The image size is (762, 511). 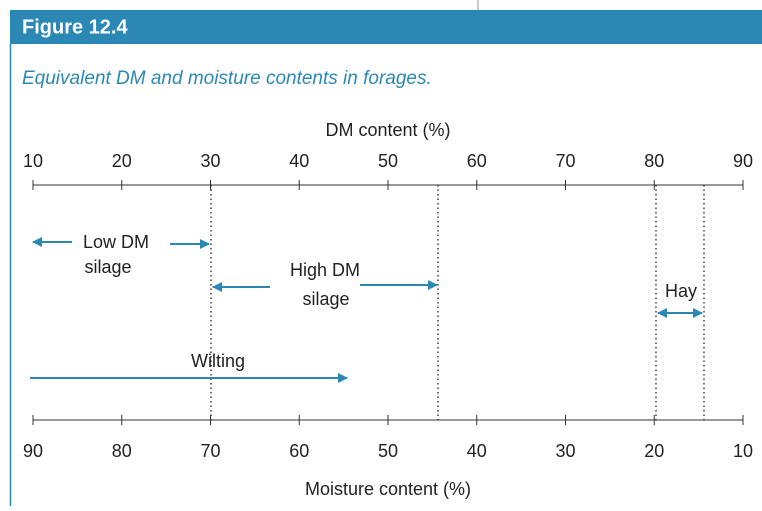 What do you see at coordinates (681, 291) in the screenshot?
I see `range-label: Hay` at bounding box center [681, 291].